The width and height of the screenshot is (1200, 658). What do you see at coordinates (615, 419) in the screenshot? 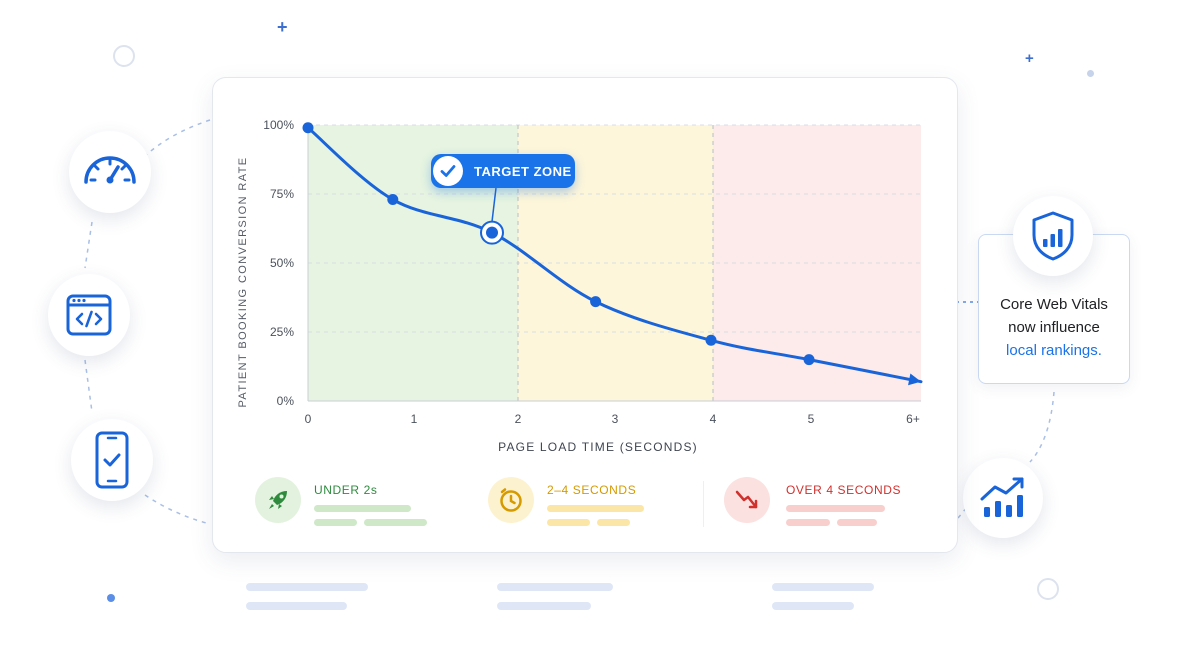
I see `x-tick-label: 3` at bounding box center [615, 419].